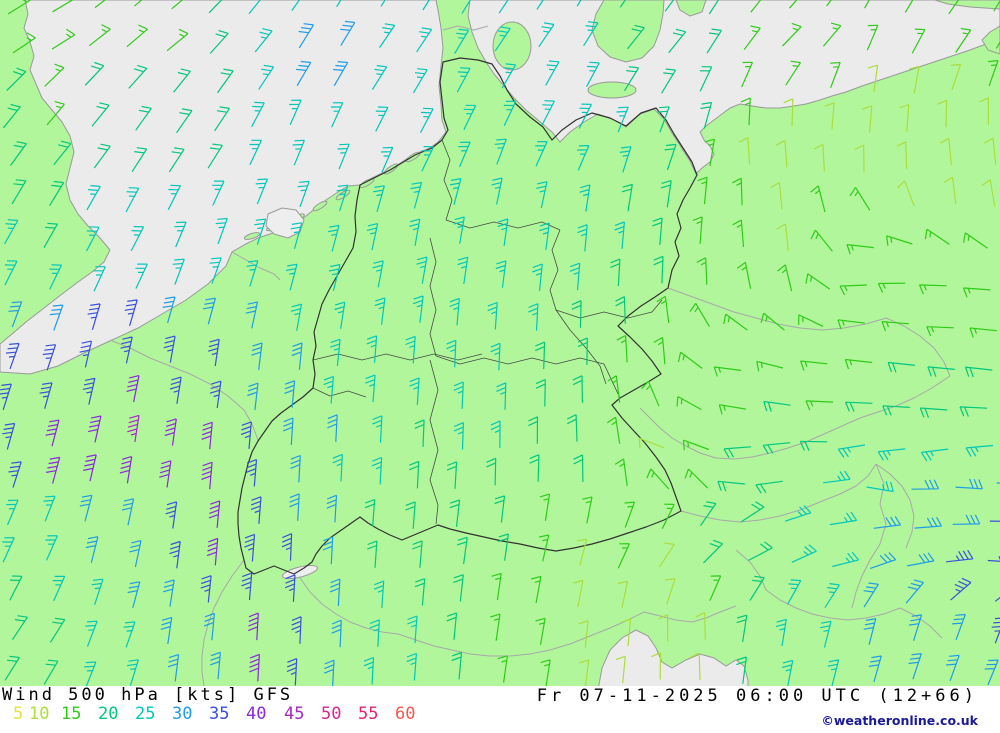  I want to click on legend-value-60: 60, so click(405, 714).